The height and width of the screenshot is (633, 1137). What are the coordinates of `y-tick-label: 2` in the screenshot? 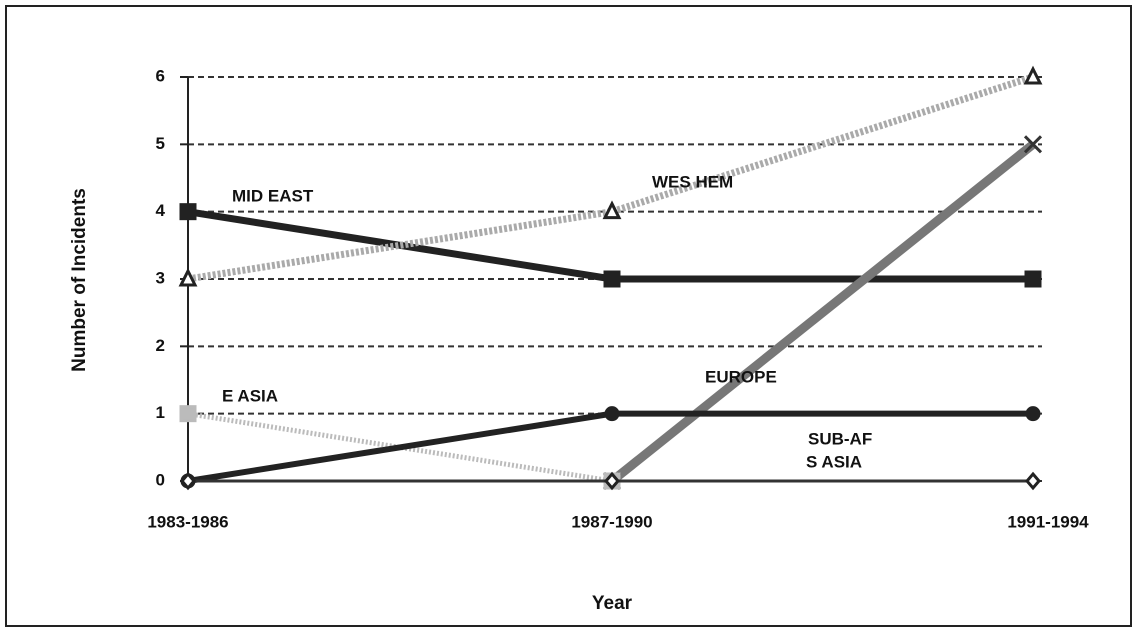 It's located at (160, 345).